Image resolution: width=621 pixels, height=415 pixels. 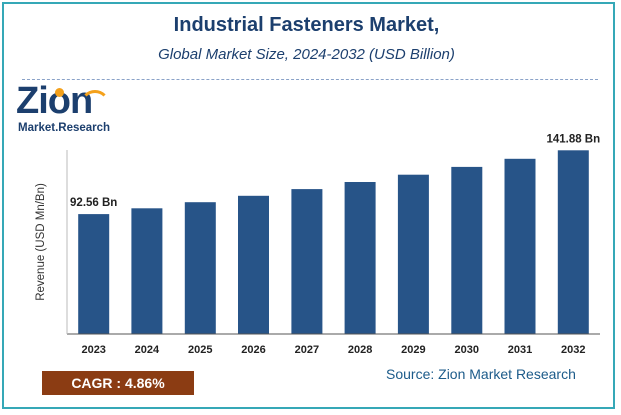 I want to click on bar-2029, so click(x=413, y=254).